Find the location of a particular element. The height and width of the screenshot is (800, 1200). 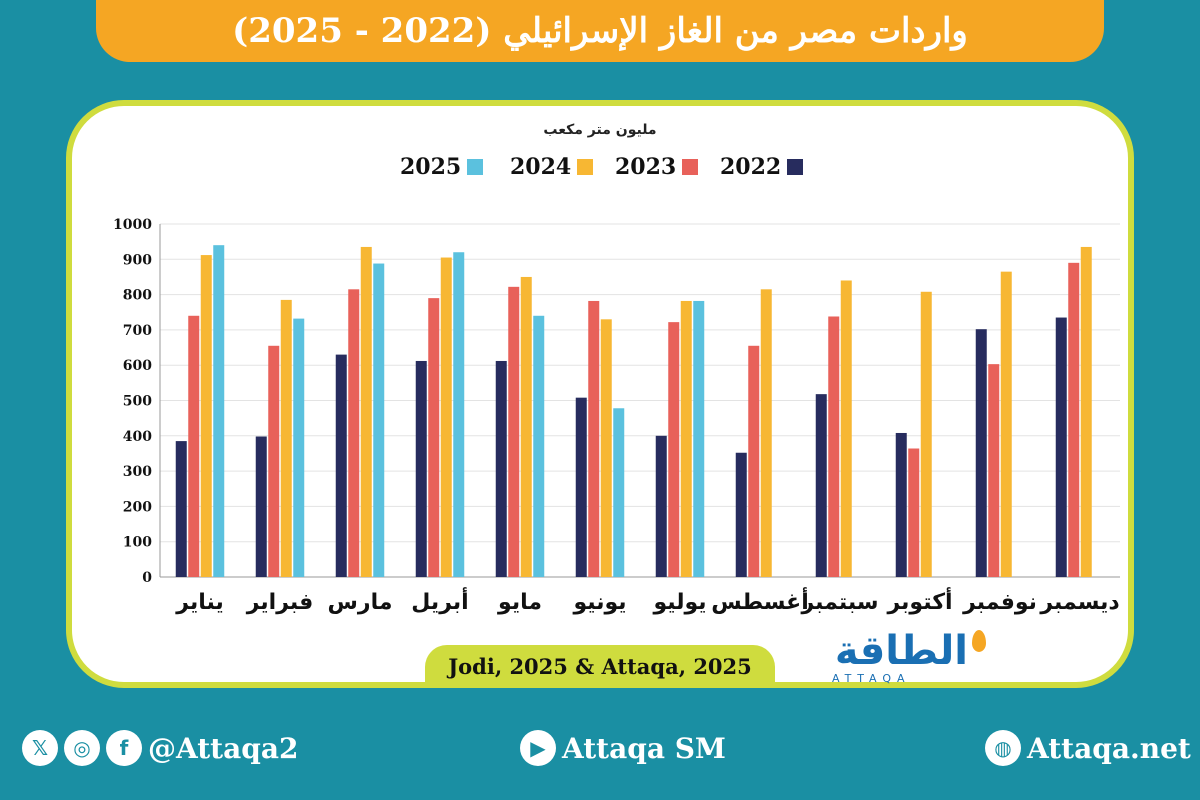

x-tick-label: يناير is located at coordinates (199, 602).